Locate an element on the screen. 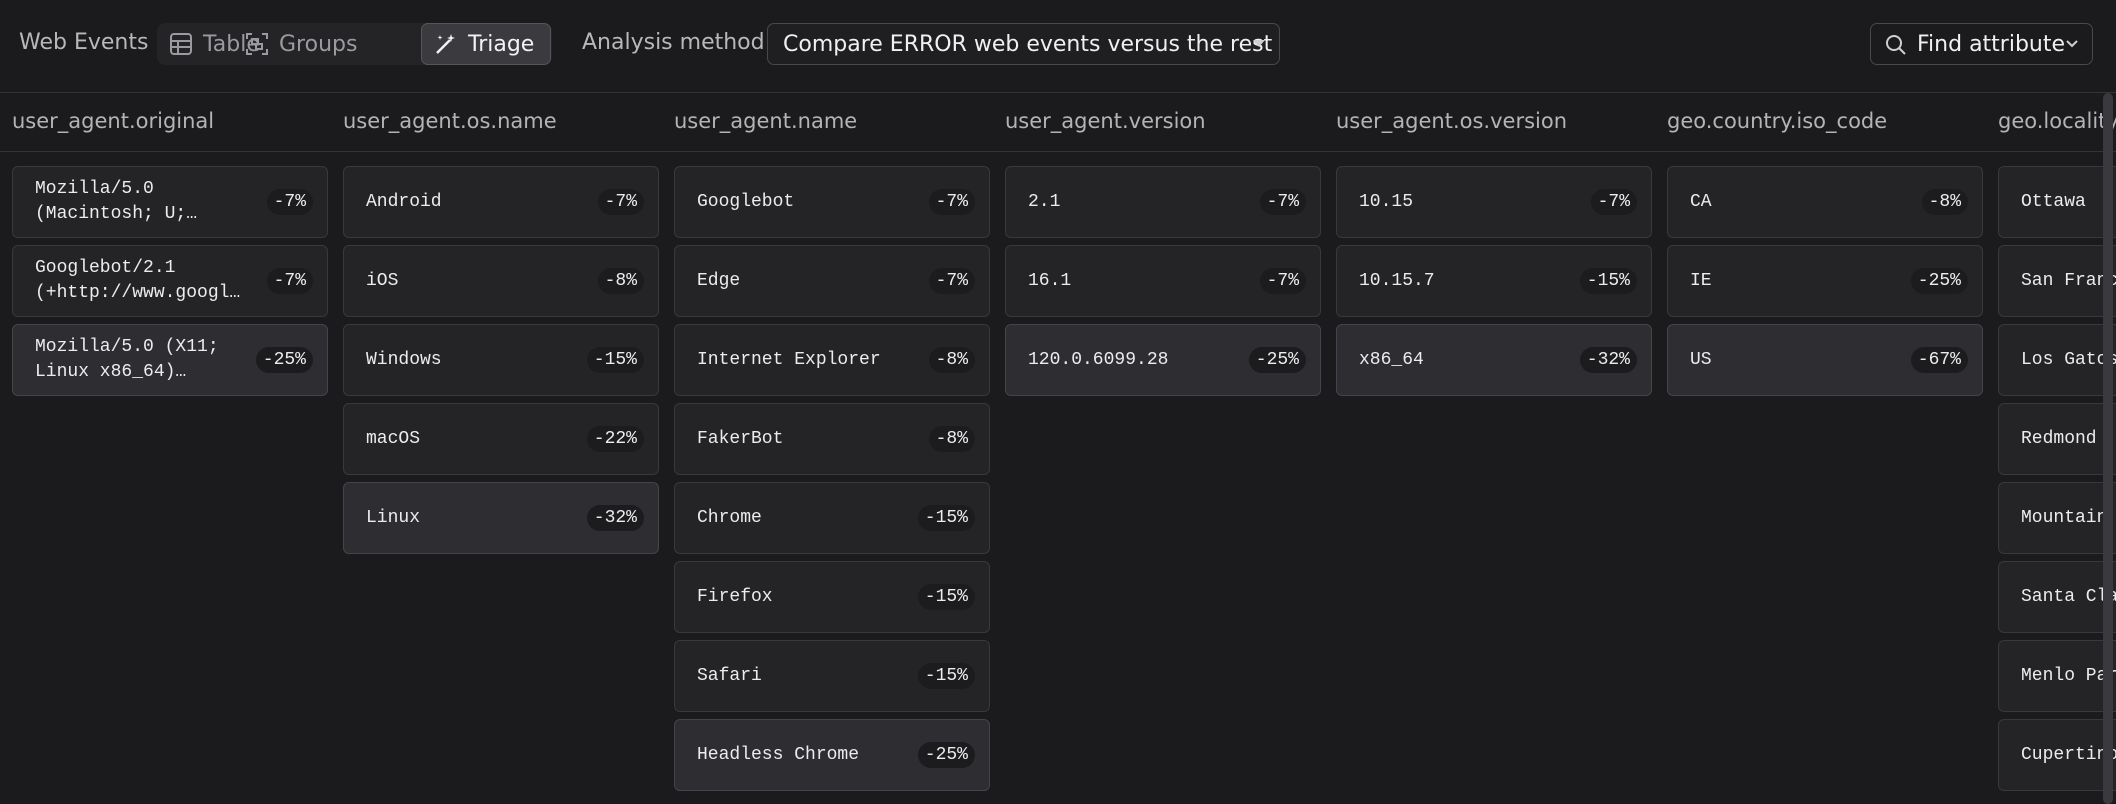 This screenshot has height=804, width=2116. attribute-card: 16.1 -7% is located at coordinates (1163, 281).